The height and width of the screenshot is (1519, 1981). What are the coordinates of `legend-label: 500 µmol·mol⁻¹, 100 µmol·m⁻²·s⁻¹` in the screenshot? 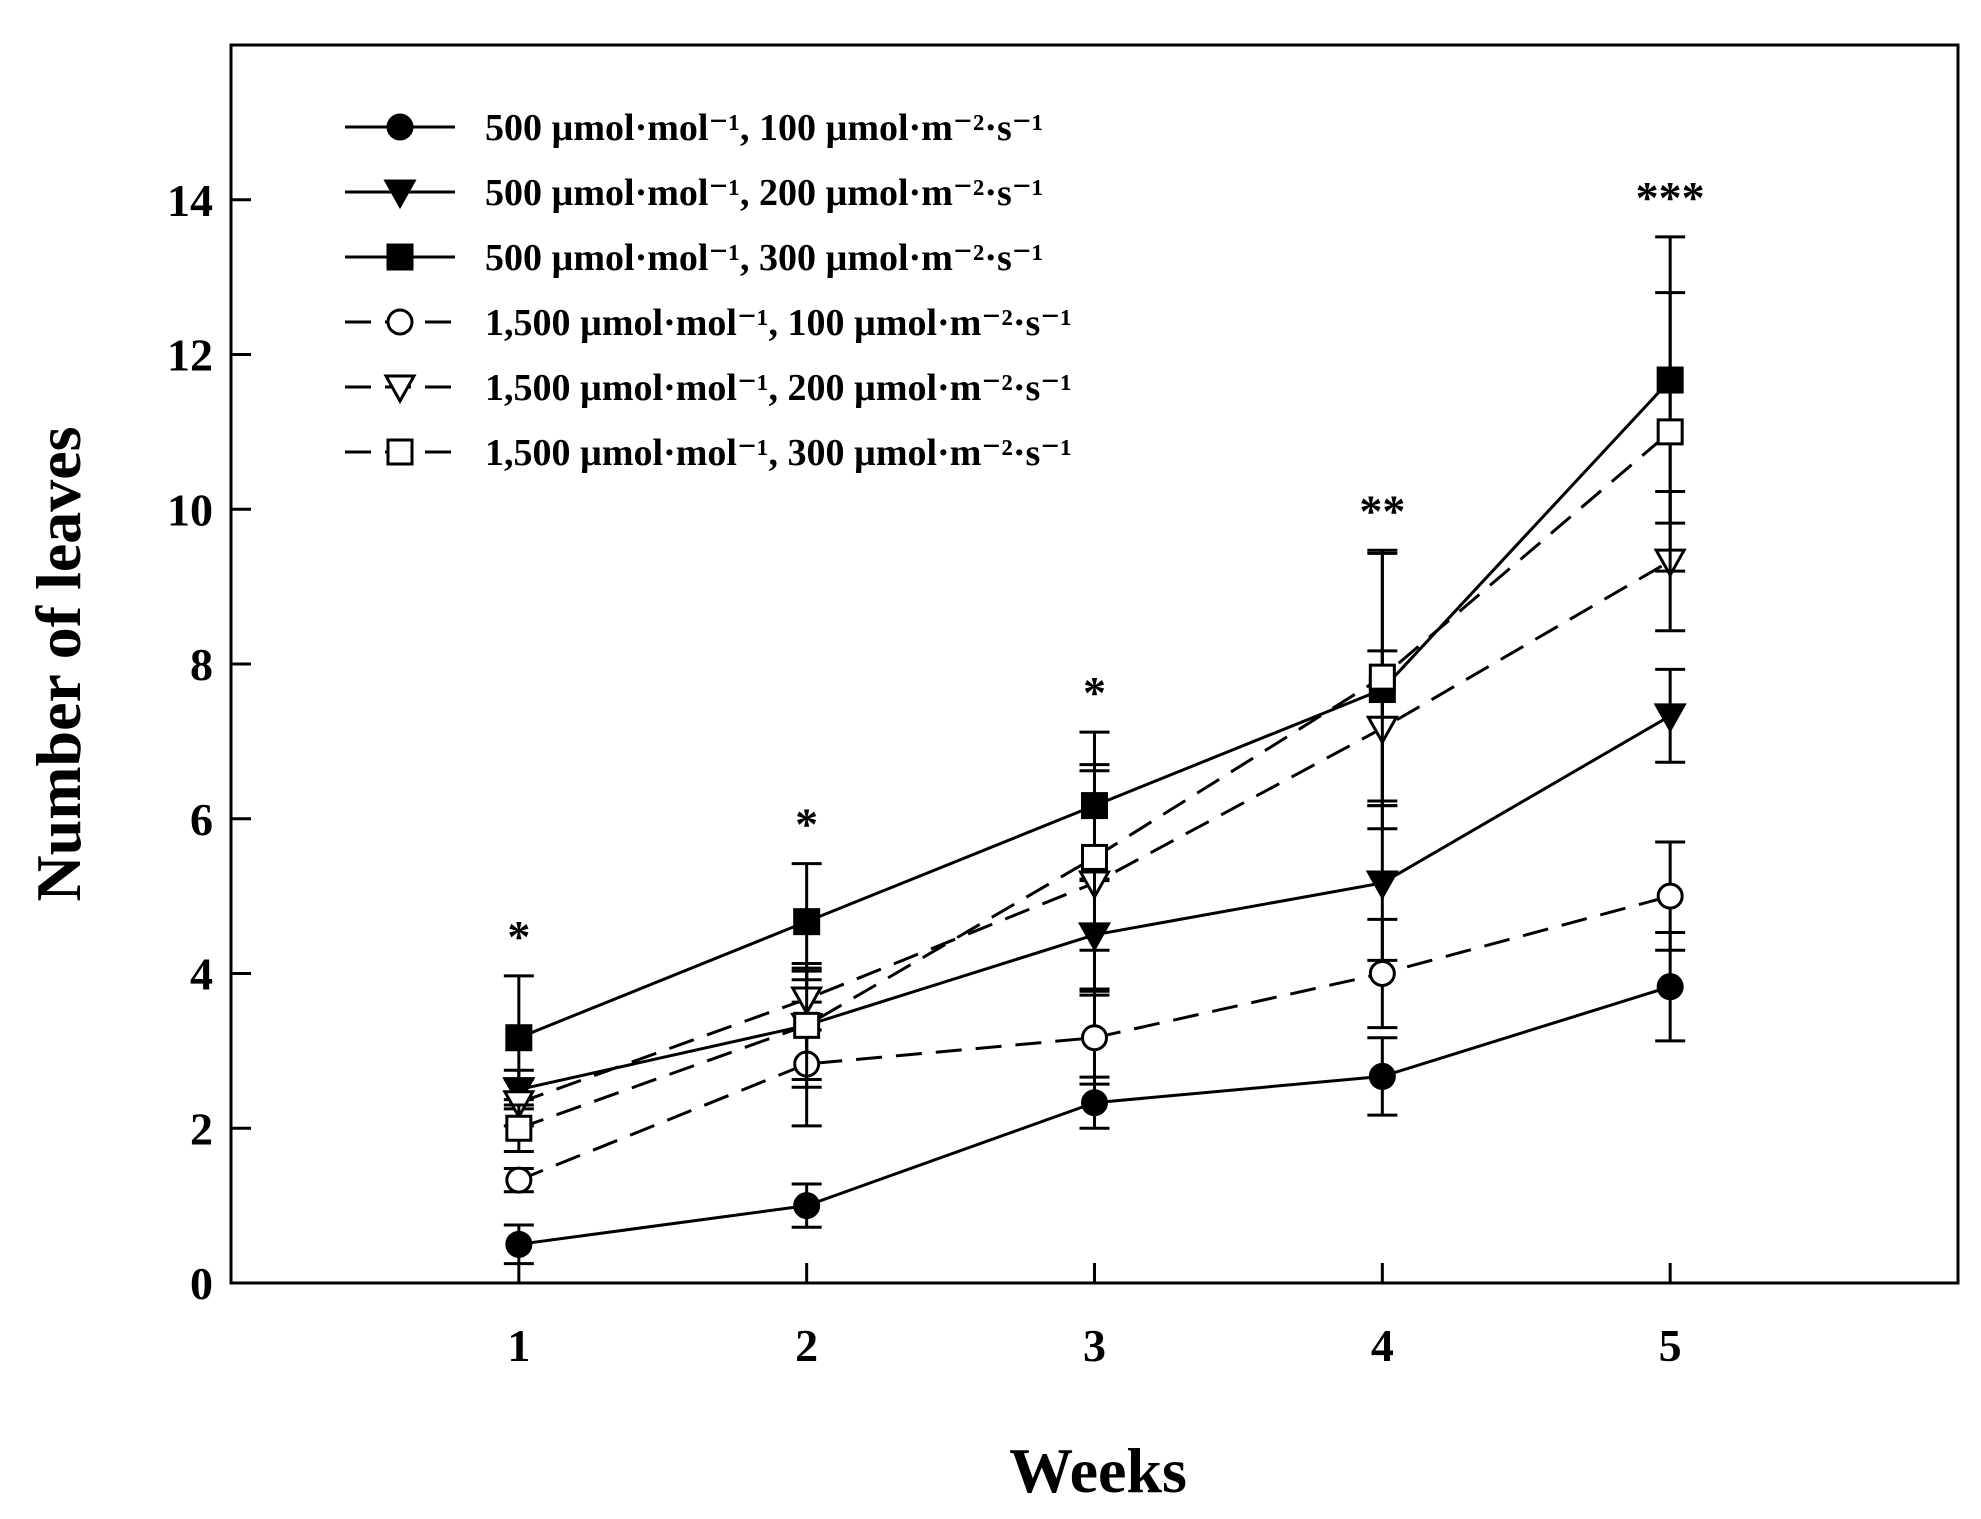 It's located at (764, 128).